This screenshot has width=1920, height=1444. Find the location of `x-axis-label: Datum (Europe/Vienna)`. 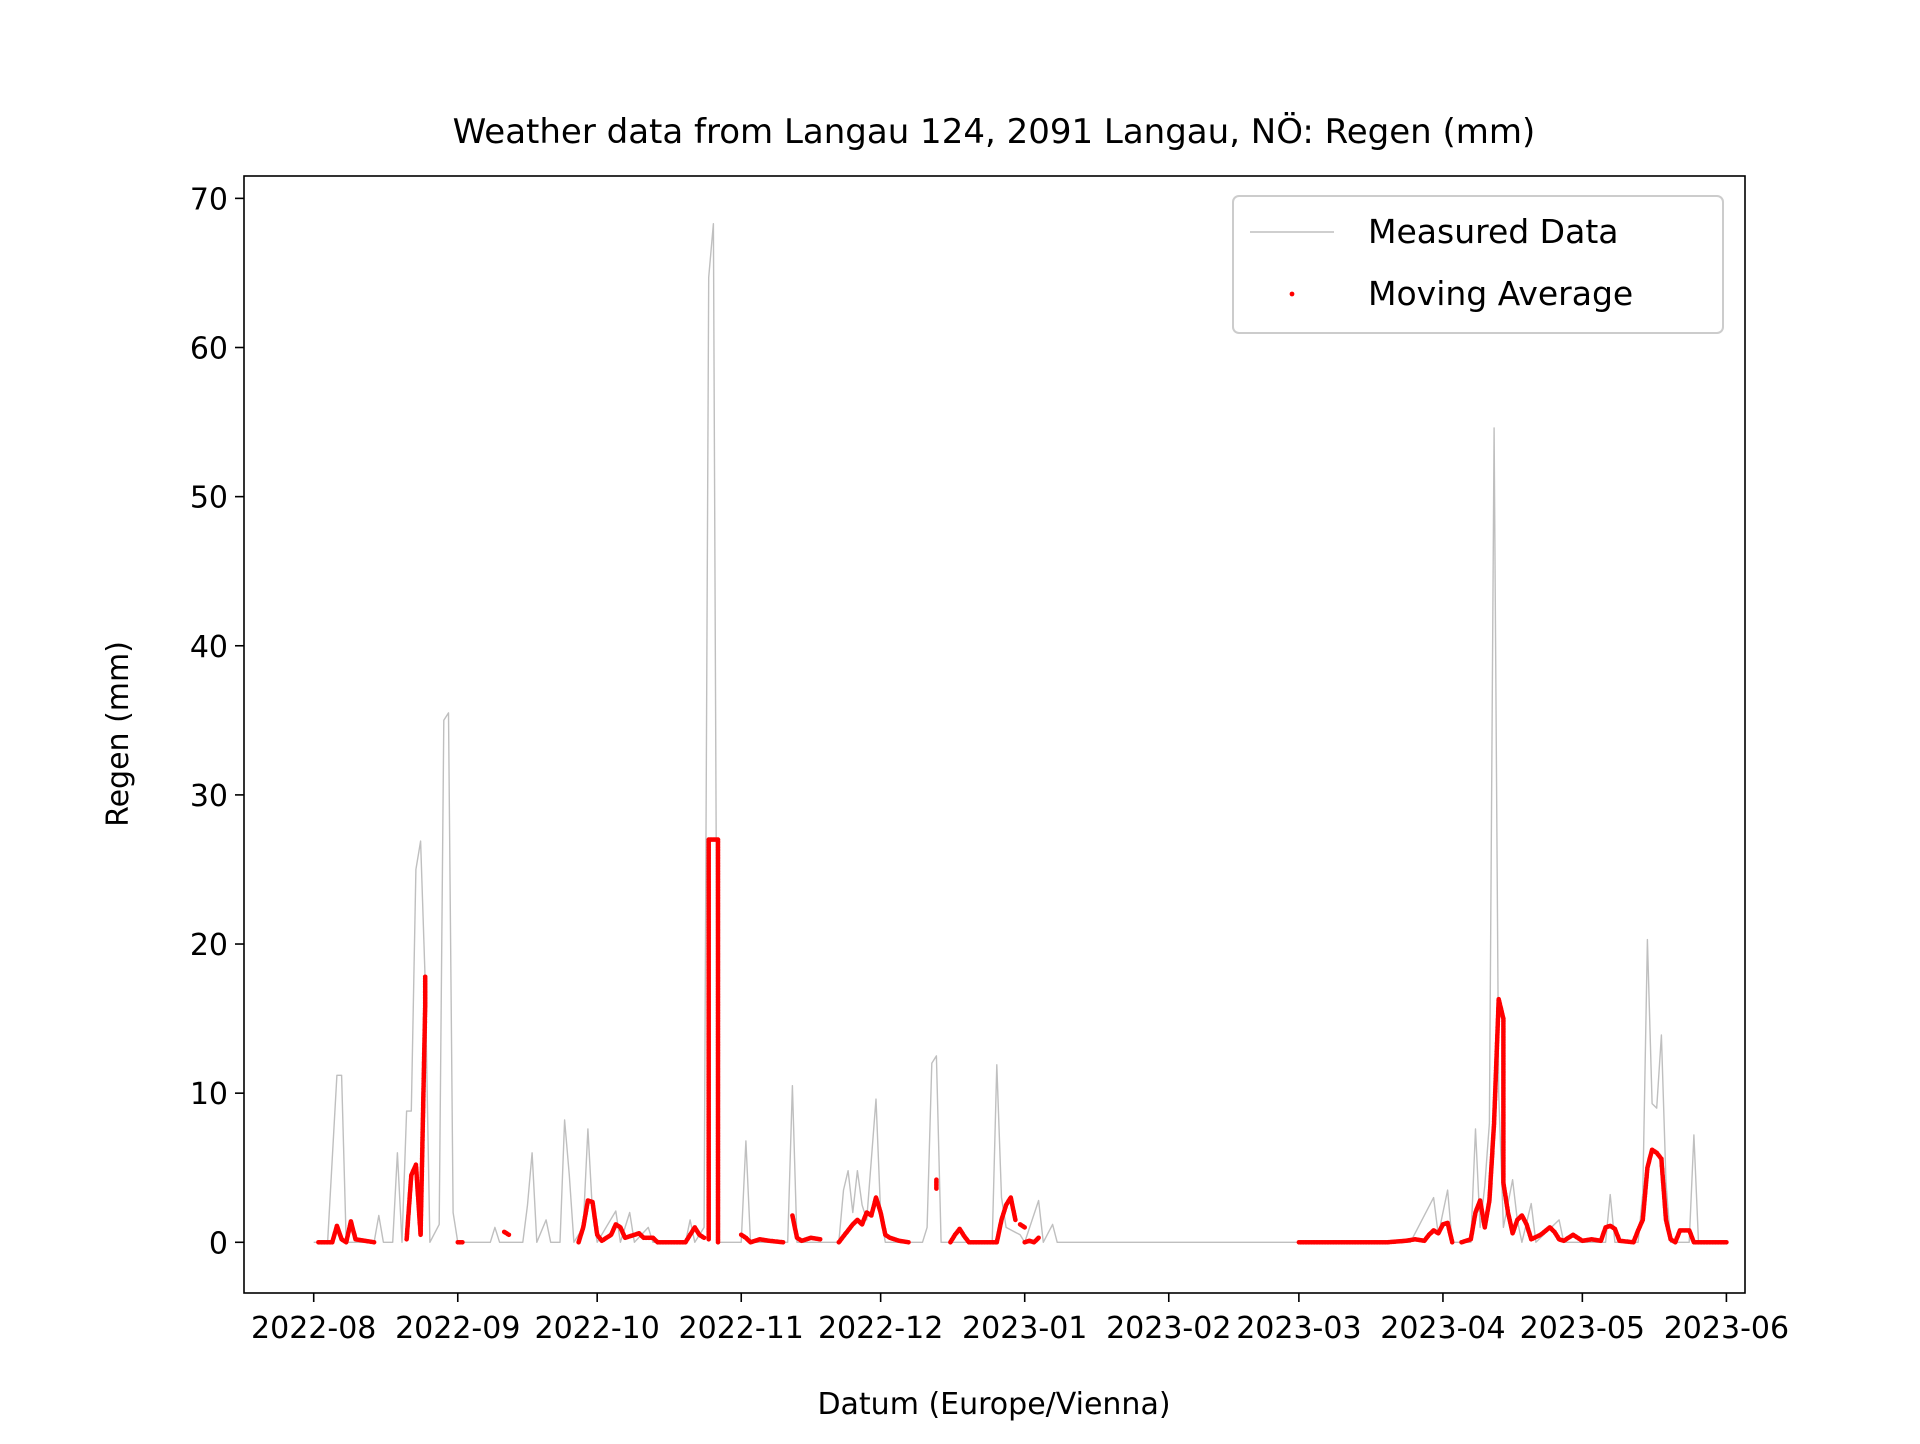

x-axis-label: Datum (Europe/Vienna) is located at coordinates (993, 1404).